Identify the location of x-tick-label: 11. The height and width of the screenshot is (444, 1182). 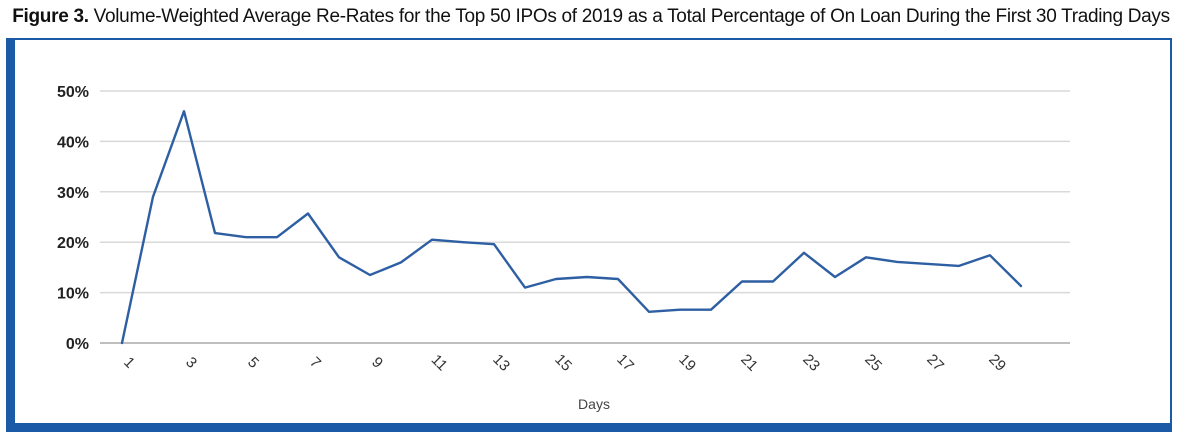
(439, 362).